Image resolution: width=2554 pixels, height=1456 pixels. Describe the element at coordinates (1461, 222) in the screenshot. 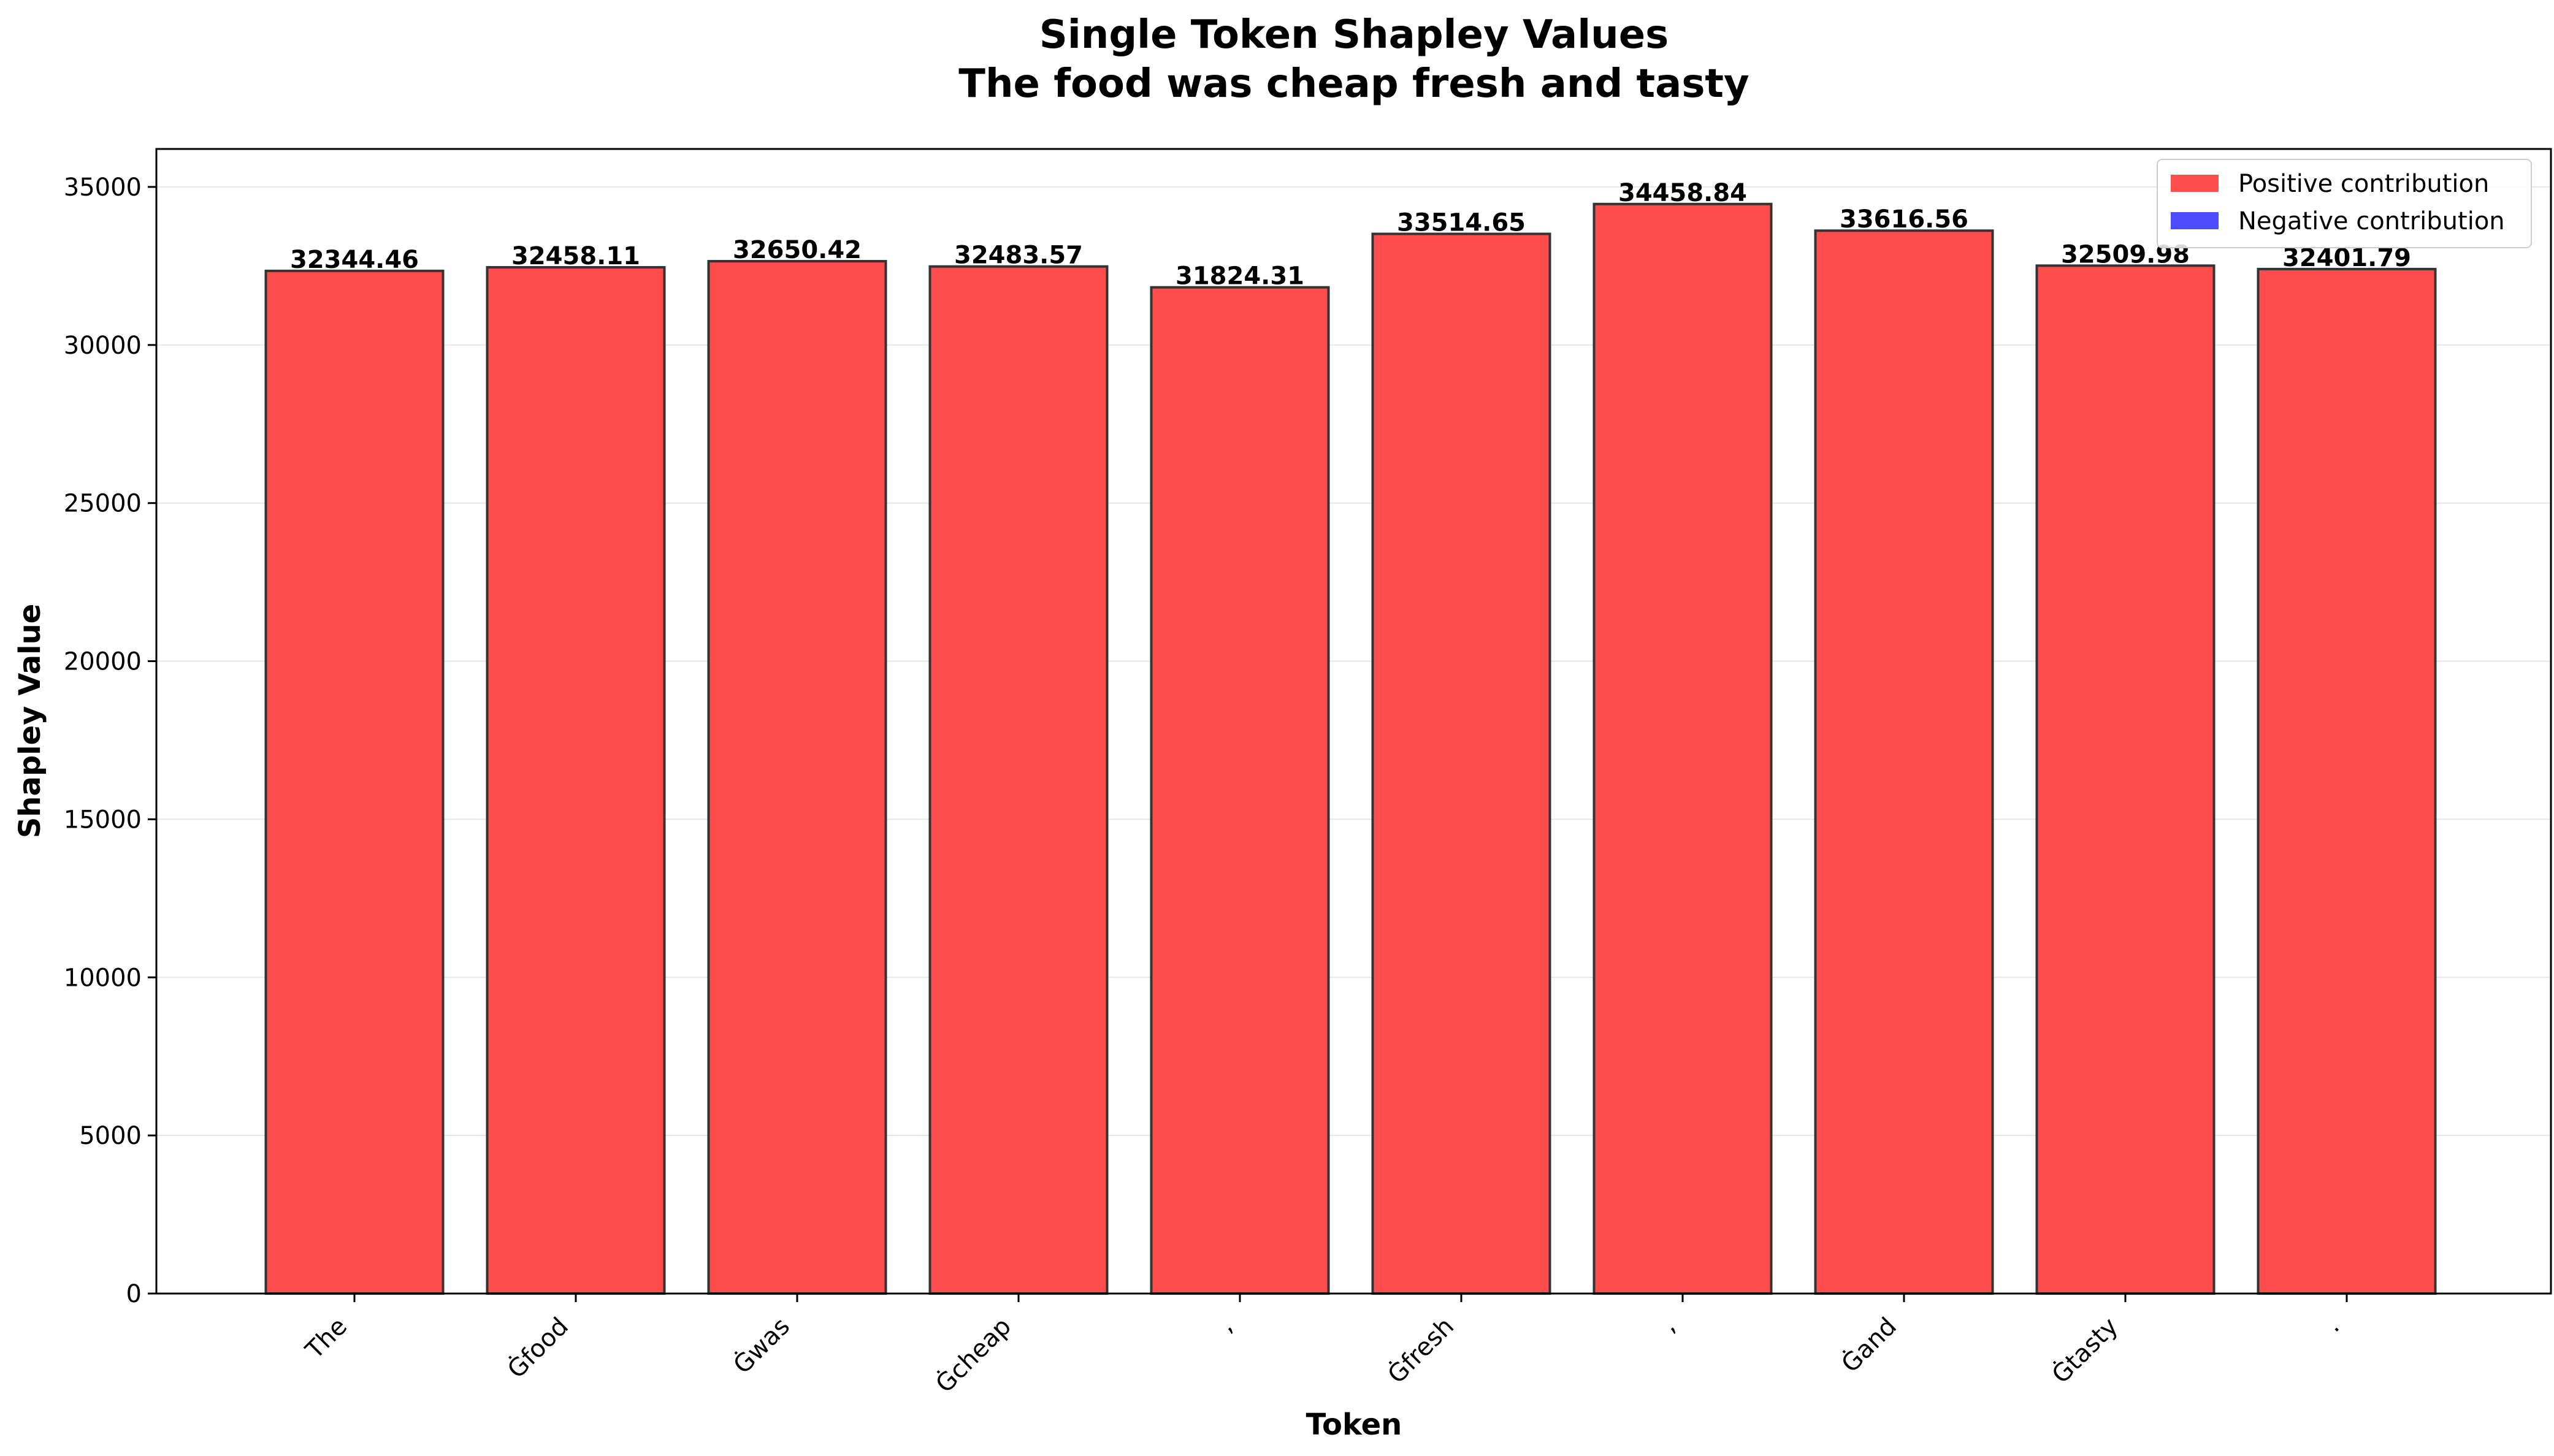

I see `bar-value-label: 33514.65` at that location.